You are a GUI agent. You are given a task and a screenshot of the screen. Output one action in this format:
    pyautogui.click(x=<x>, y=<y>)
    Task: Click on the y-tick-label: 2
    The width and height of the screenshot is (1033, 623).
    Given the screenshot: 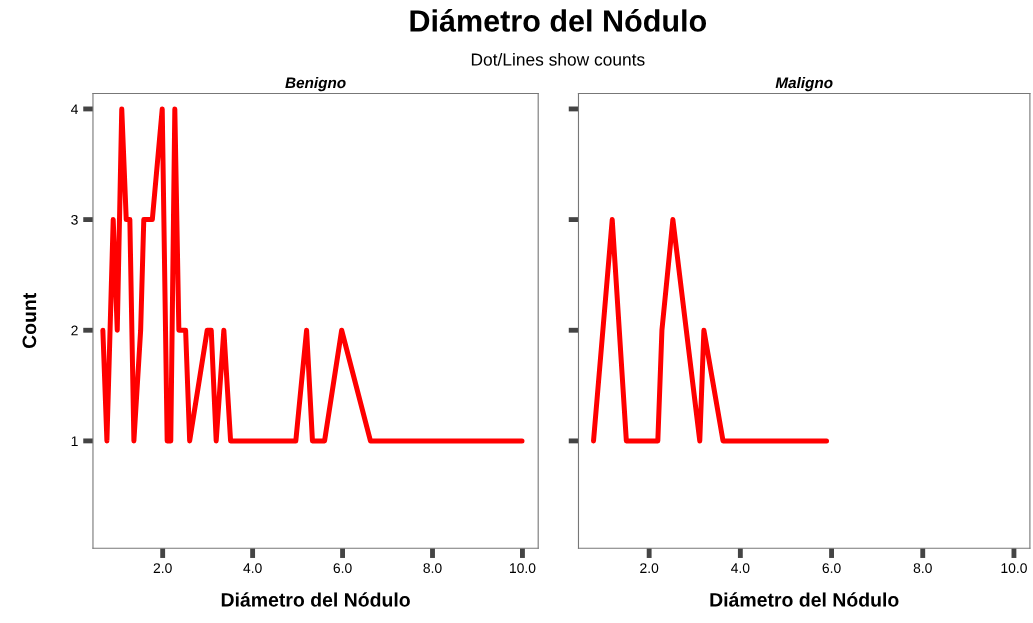 What is the action you would take?
    pyautogui.click(x=74, y=330)
    